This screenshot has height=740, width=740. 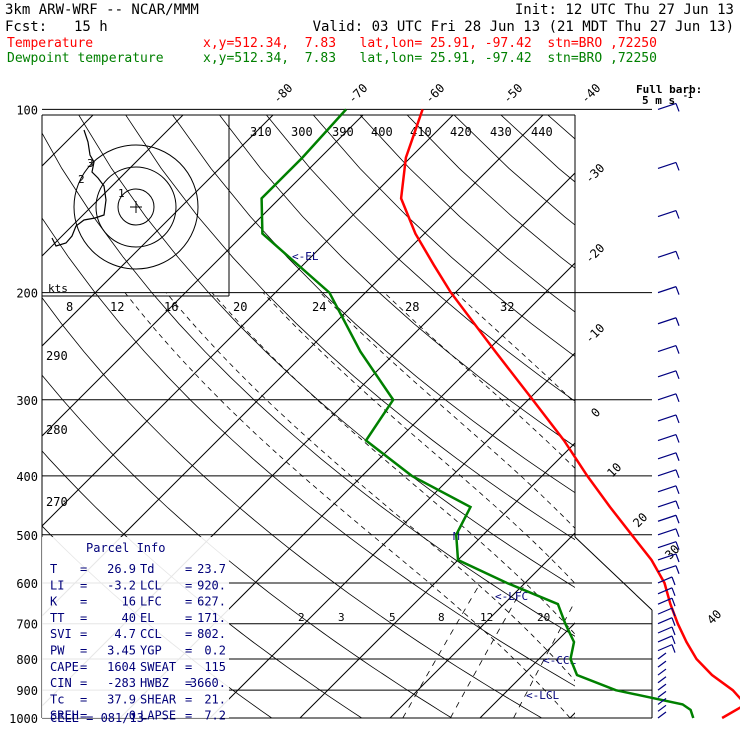 I want to click on hodo-speed-24: 24, so click(x=319, y=307).